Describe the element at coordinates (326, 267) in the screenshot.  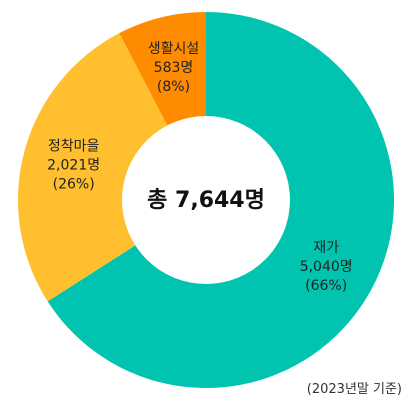
I see `slice-home-value-label: 5,040명` at that location.